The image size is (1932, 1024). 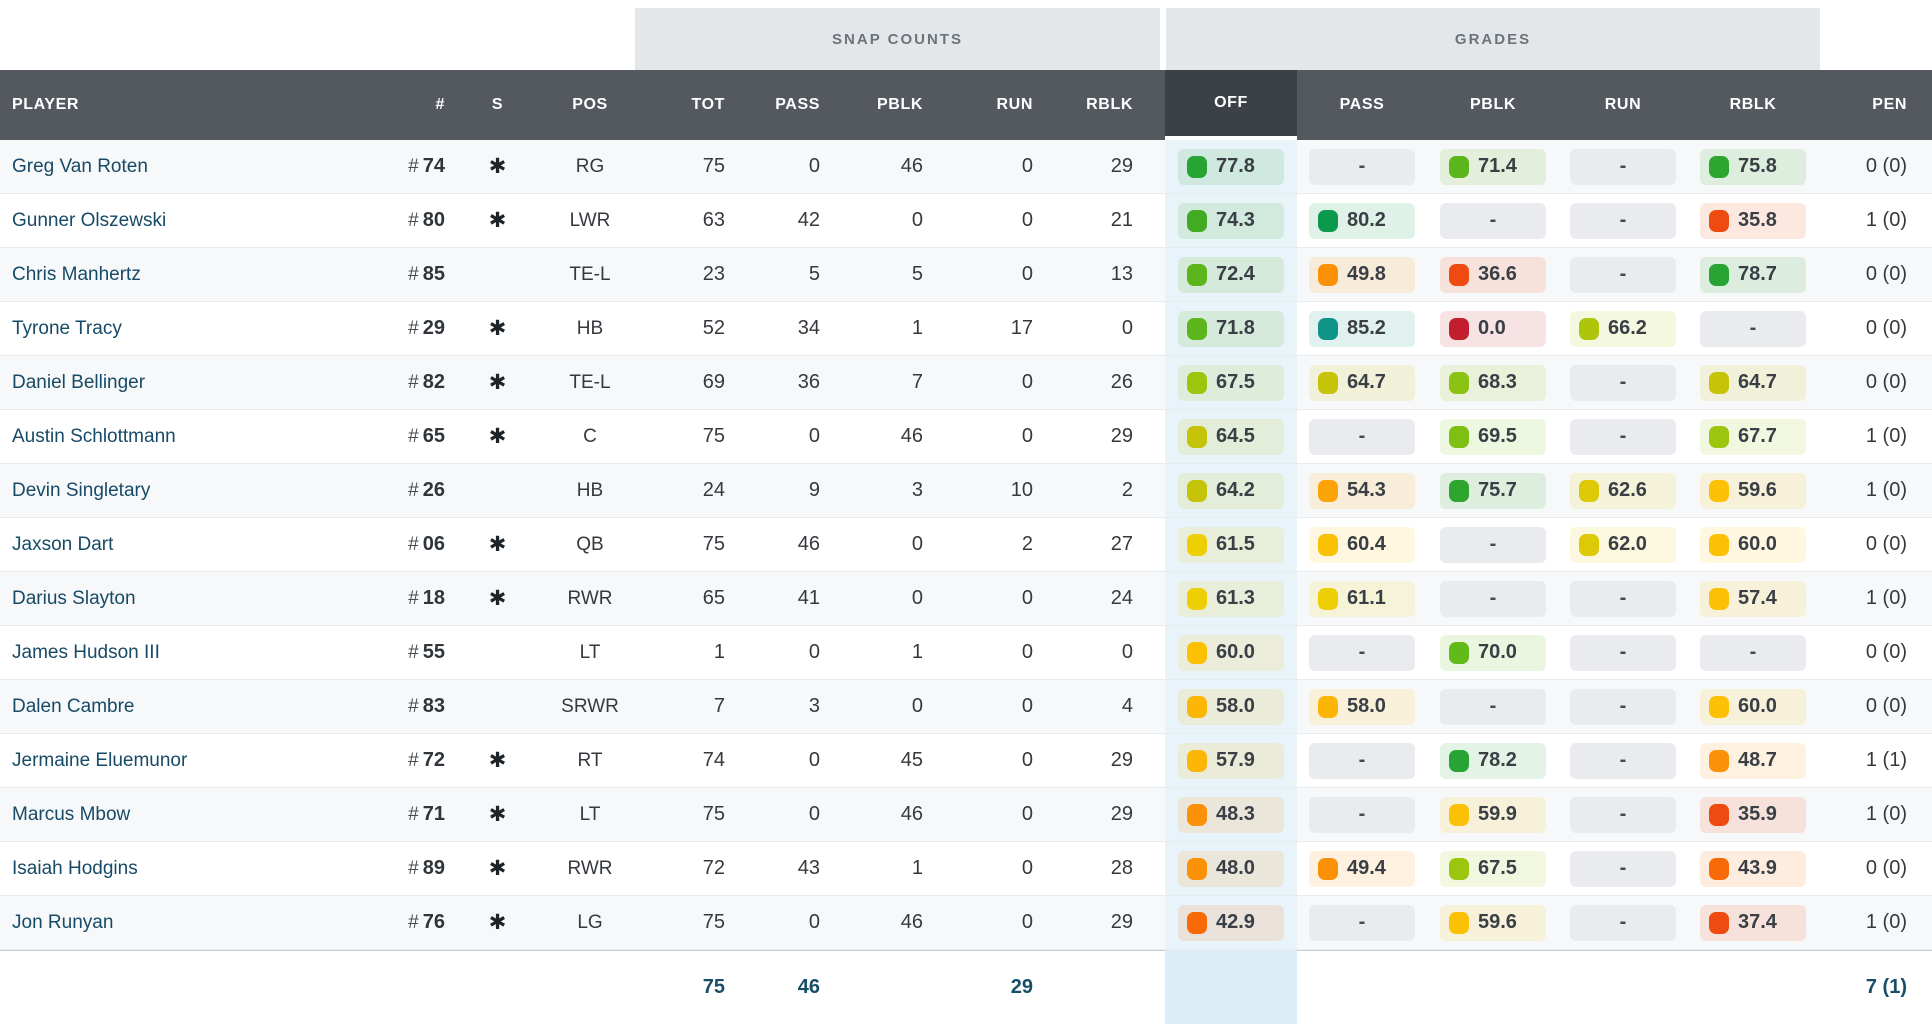 I want to click on jersey-number: 80, so click(x=433, y=220).